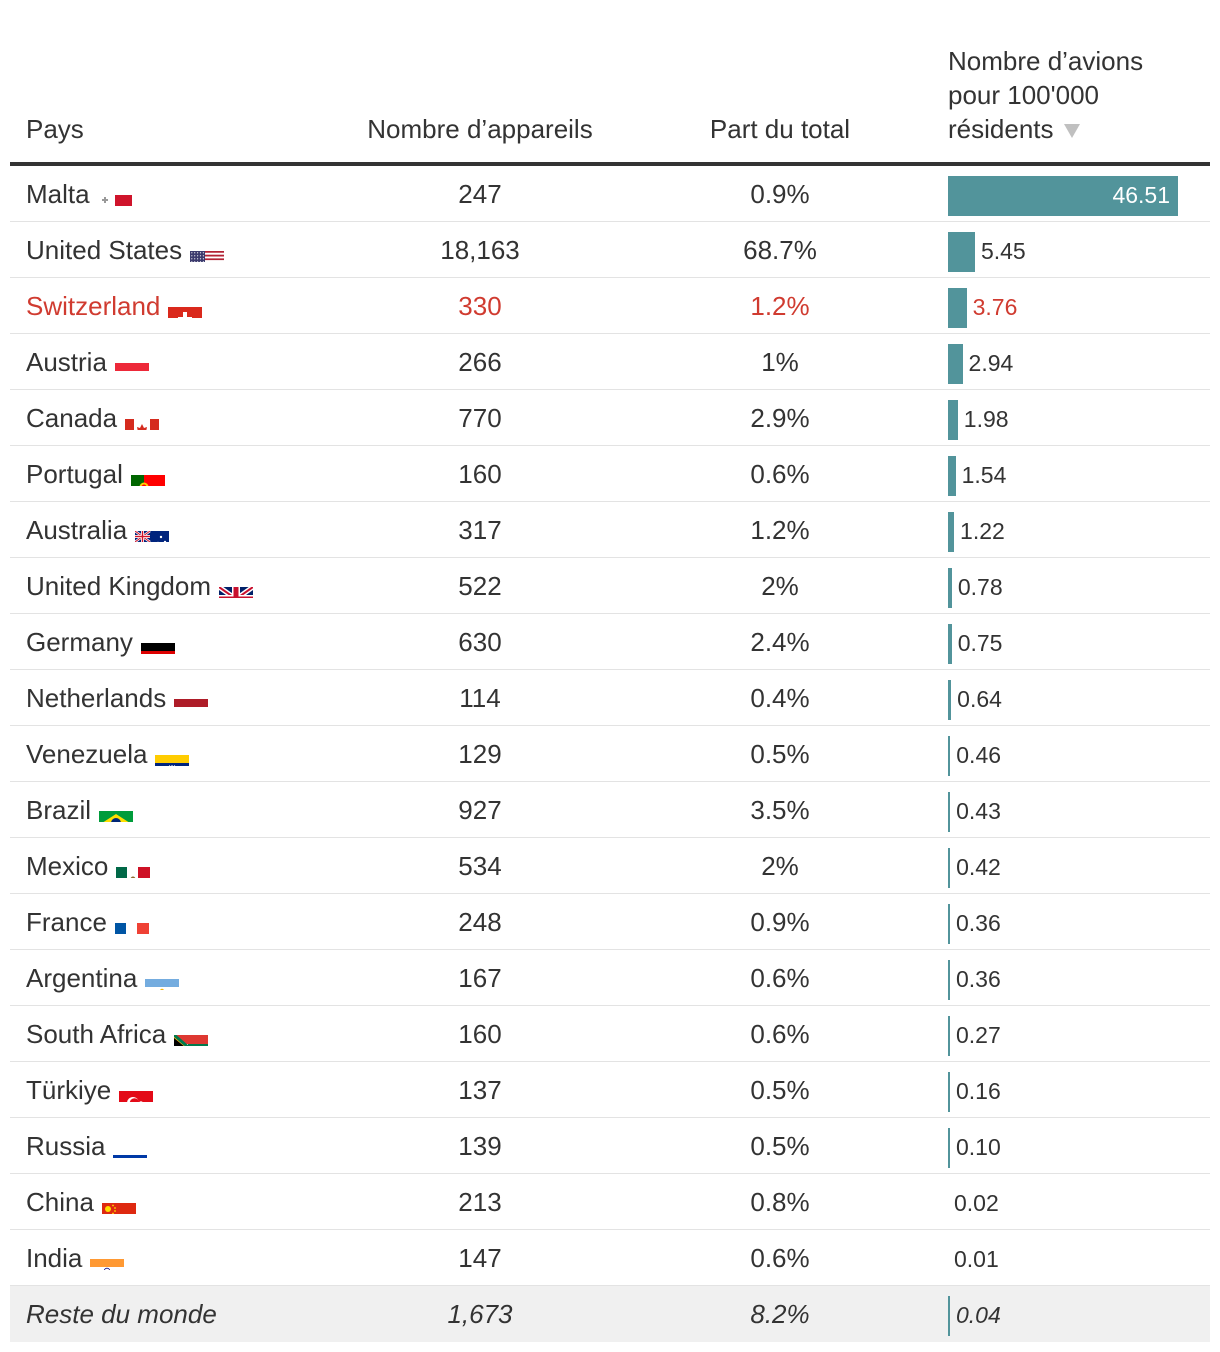 Image resolution: width=1220 pixels, height=1352 pixels. Describe the element at coordinates (976, 1203) in the screenshot. I see `rate-label: 0.02` at that location.